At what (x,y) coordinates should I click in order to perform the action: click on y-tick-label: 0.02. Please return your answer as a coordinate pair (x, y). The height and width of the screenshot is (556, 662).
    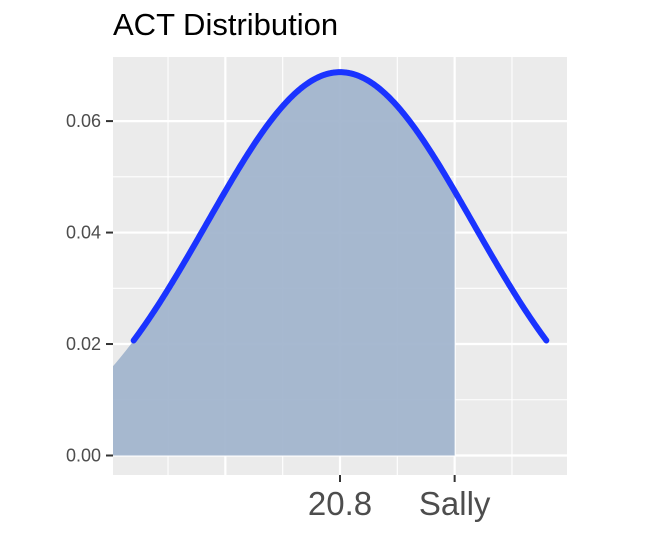
    Looking at the image, I should click on (83, 344).